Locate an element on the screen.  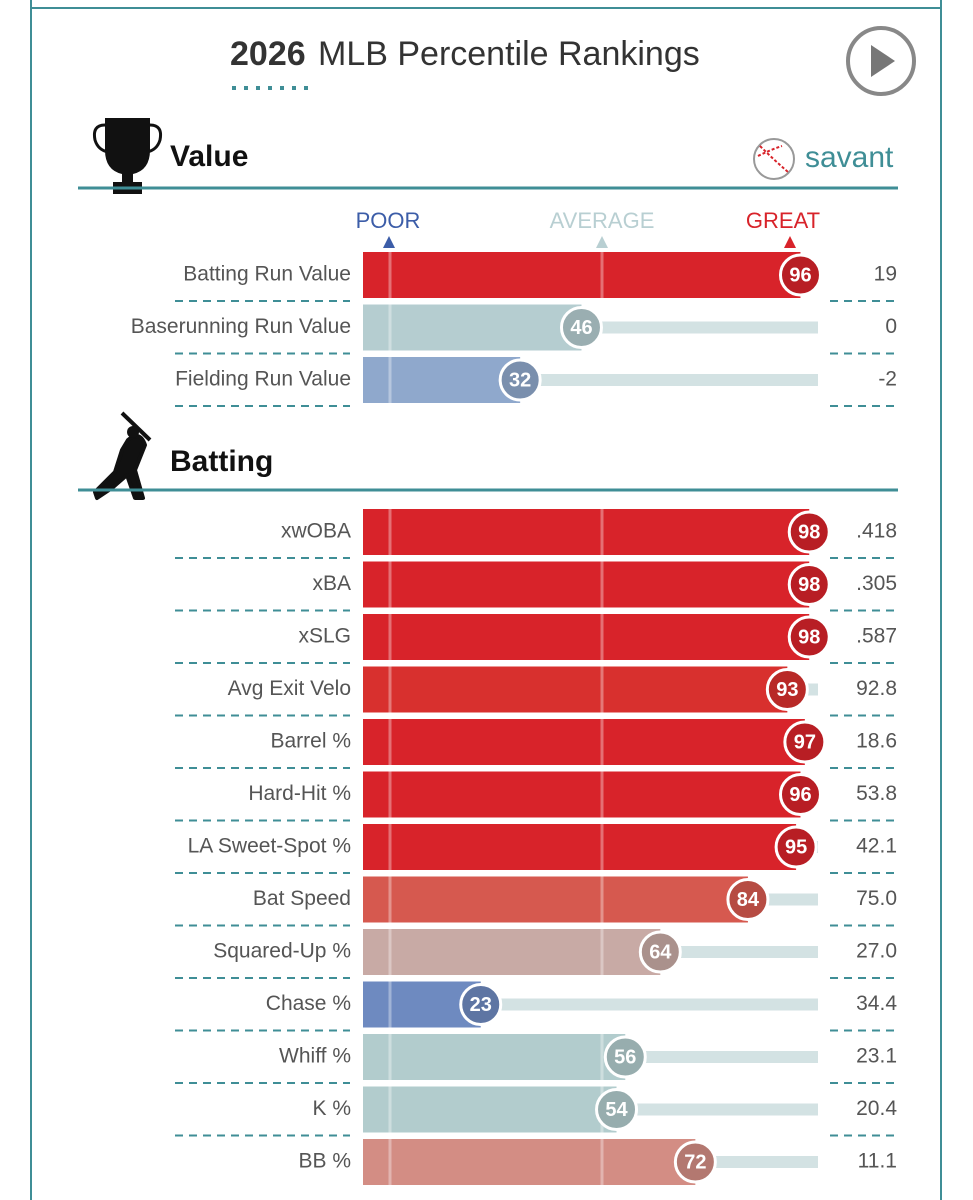
scale-label: GREAT is located at coordinates (783, 220).